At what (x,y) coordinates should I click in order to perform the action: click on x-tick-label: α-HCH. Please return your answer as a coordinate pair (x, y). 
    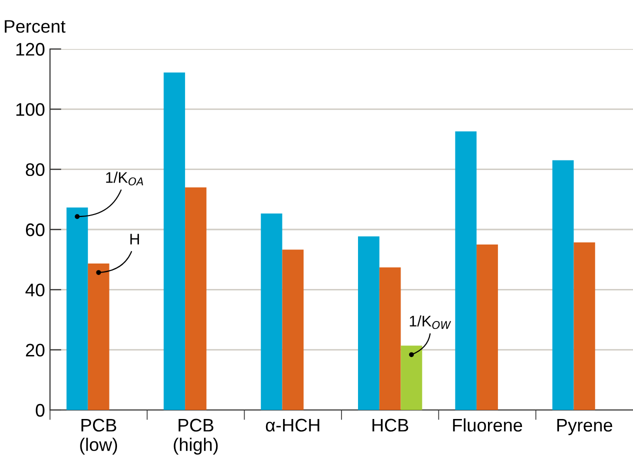
    Looking at the image, I should click on (293, 425).